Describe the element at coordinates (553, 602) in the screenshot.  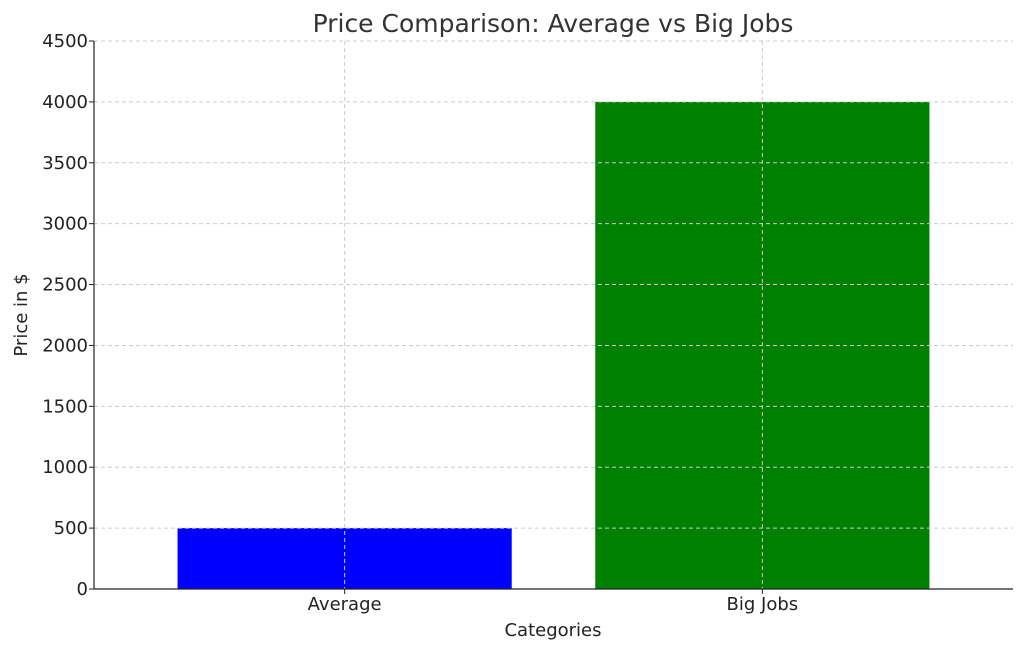
I see `x-axis-ticks: Average Big Jobs` at that location.